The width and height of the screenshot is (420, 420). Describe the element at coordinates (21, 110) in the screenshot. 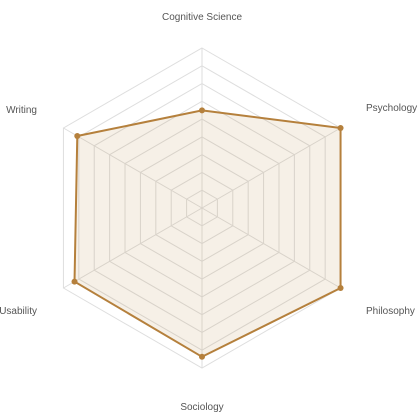

I see `axis-label-writing: Writing` at that location.